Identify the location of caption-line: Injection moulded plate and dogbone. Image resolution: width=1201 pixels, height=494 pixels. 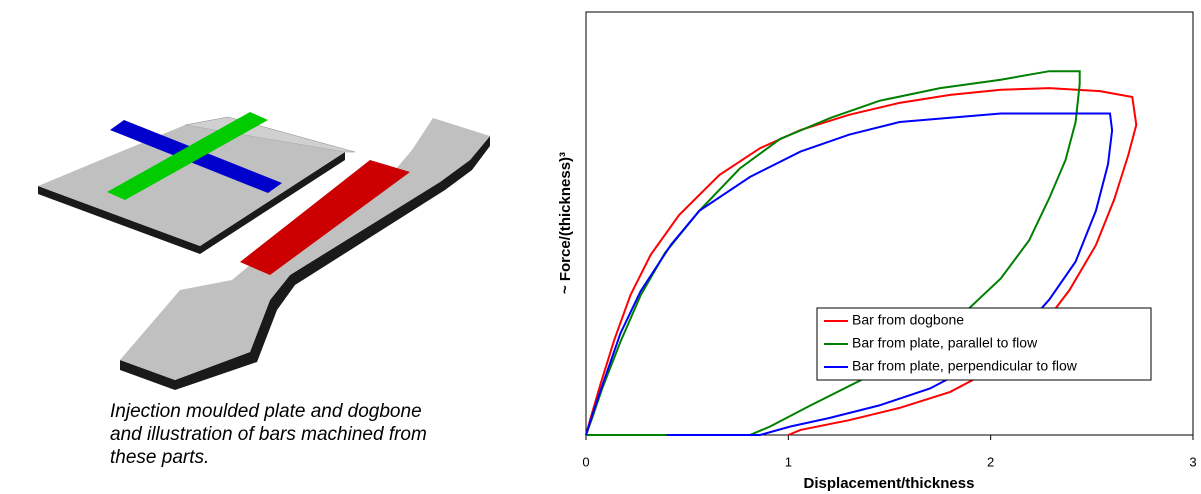
(266, 411).